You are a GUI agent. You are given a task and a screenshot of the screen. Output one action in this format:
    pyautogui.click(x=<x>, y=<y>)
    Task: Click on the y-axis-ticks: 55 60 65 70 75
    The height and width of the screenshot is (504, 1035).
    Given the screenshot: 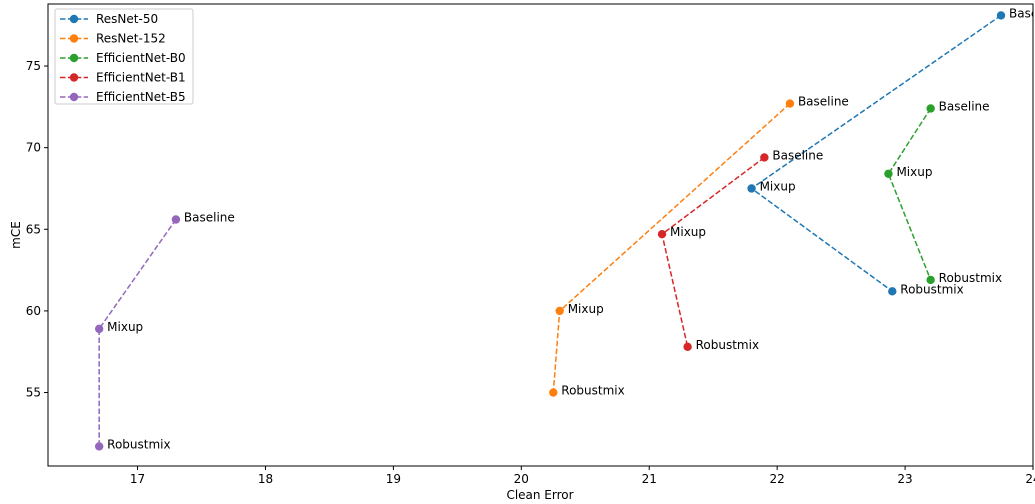 What is the action you would take?
    pyautogui.click(x=37, y=229)
    